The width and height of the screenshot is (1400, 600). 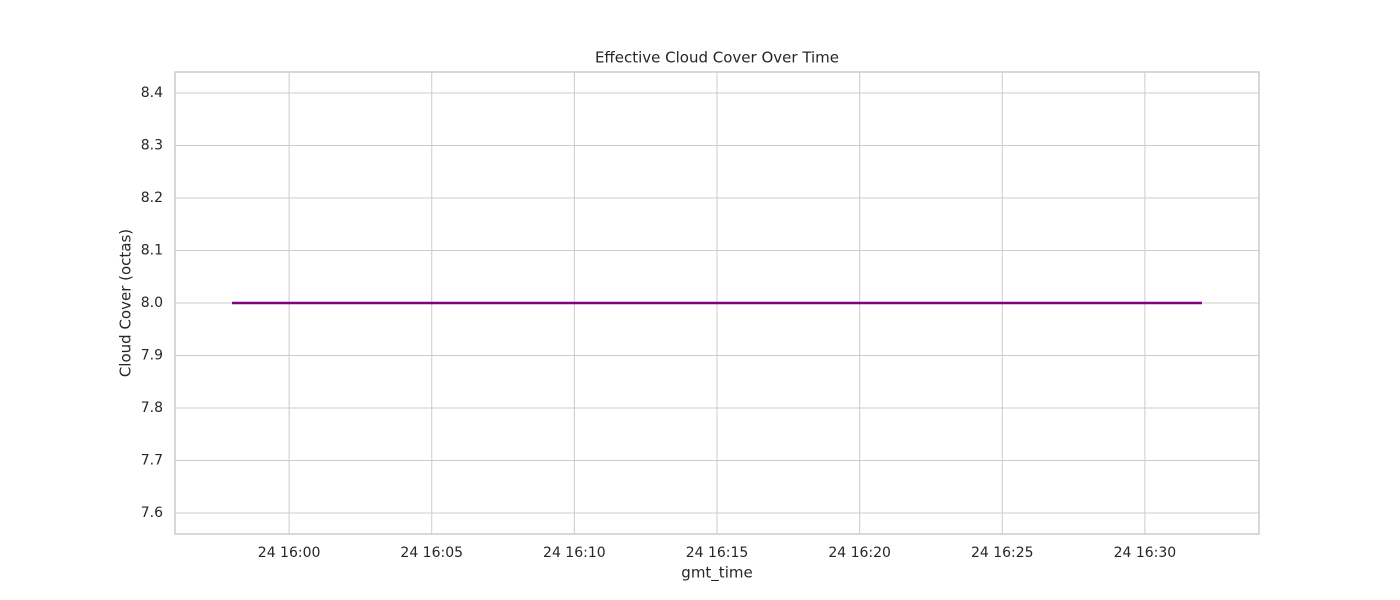 What do you see at coordinates (152, 356) in the screenshot?
I see `y-tick-label: 7.9` at bounding box center [152, 356].